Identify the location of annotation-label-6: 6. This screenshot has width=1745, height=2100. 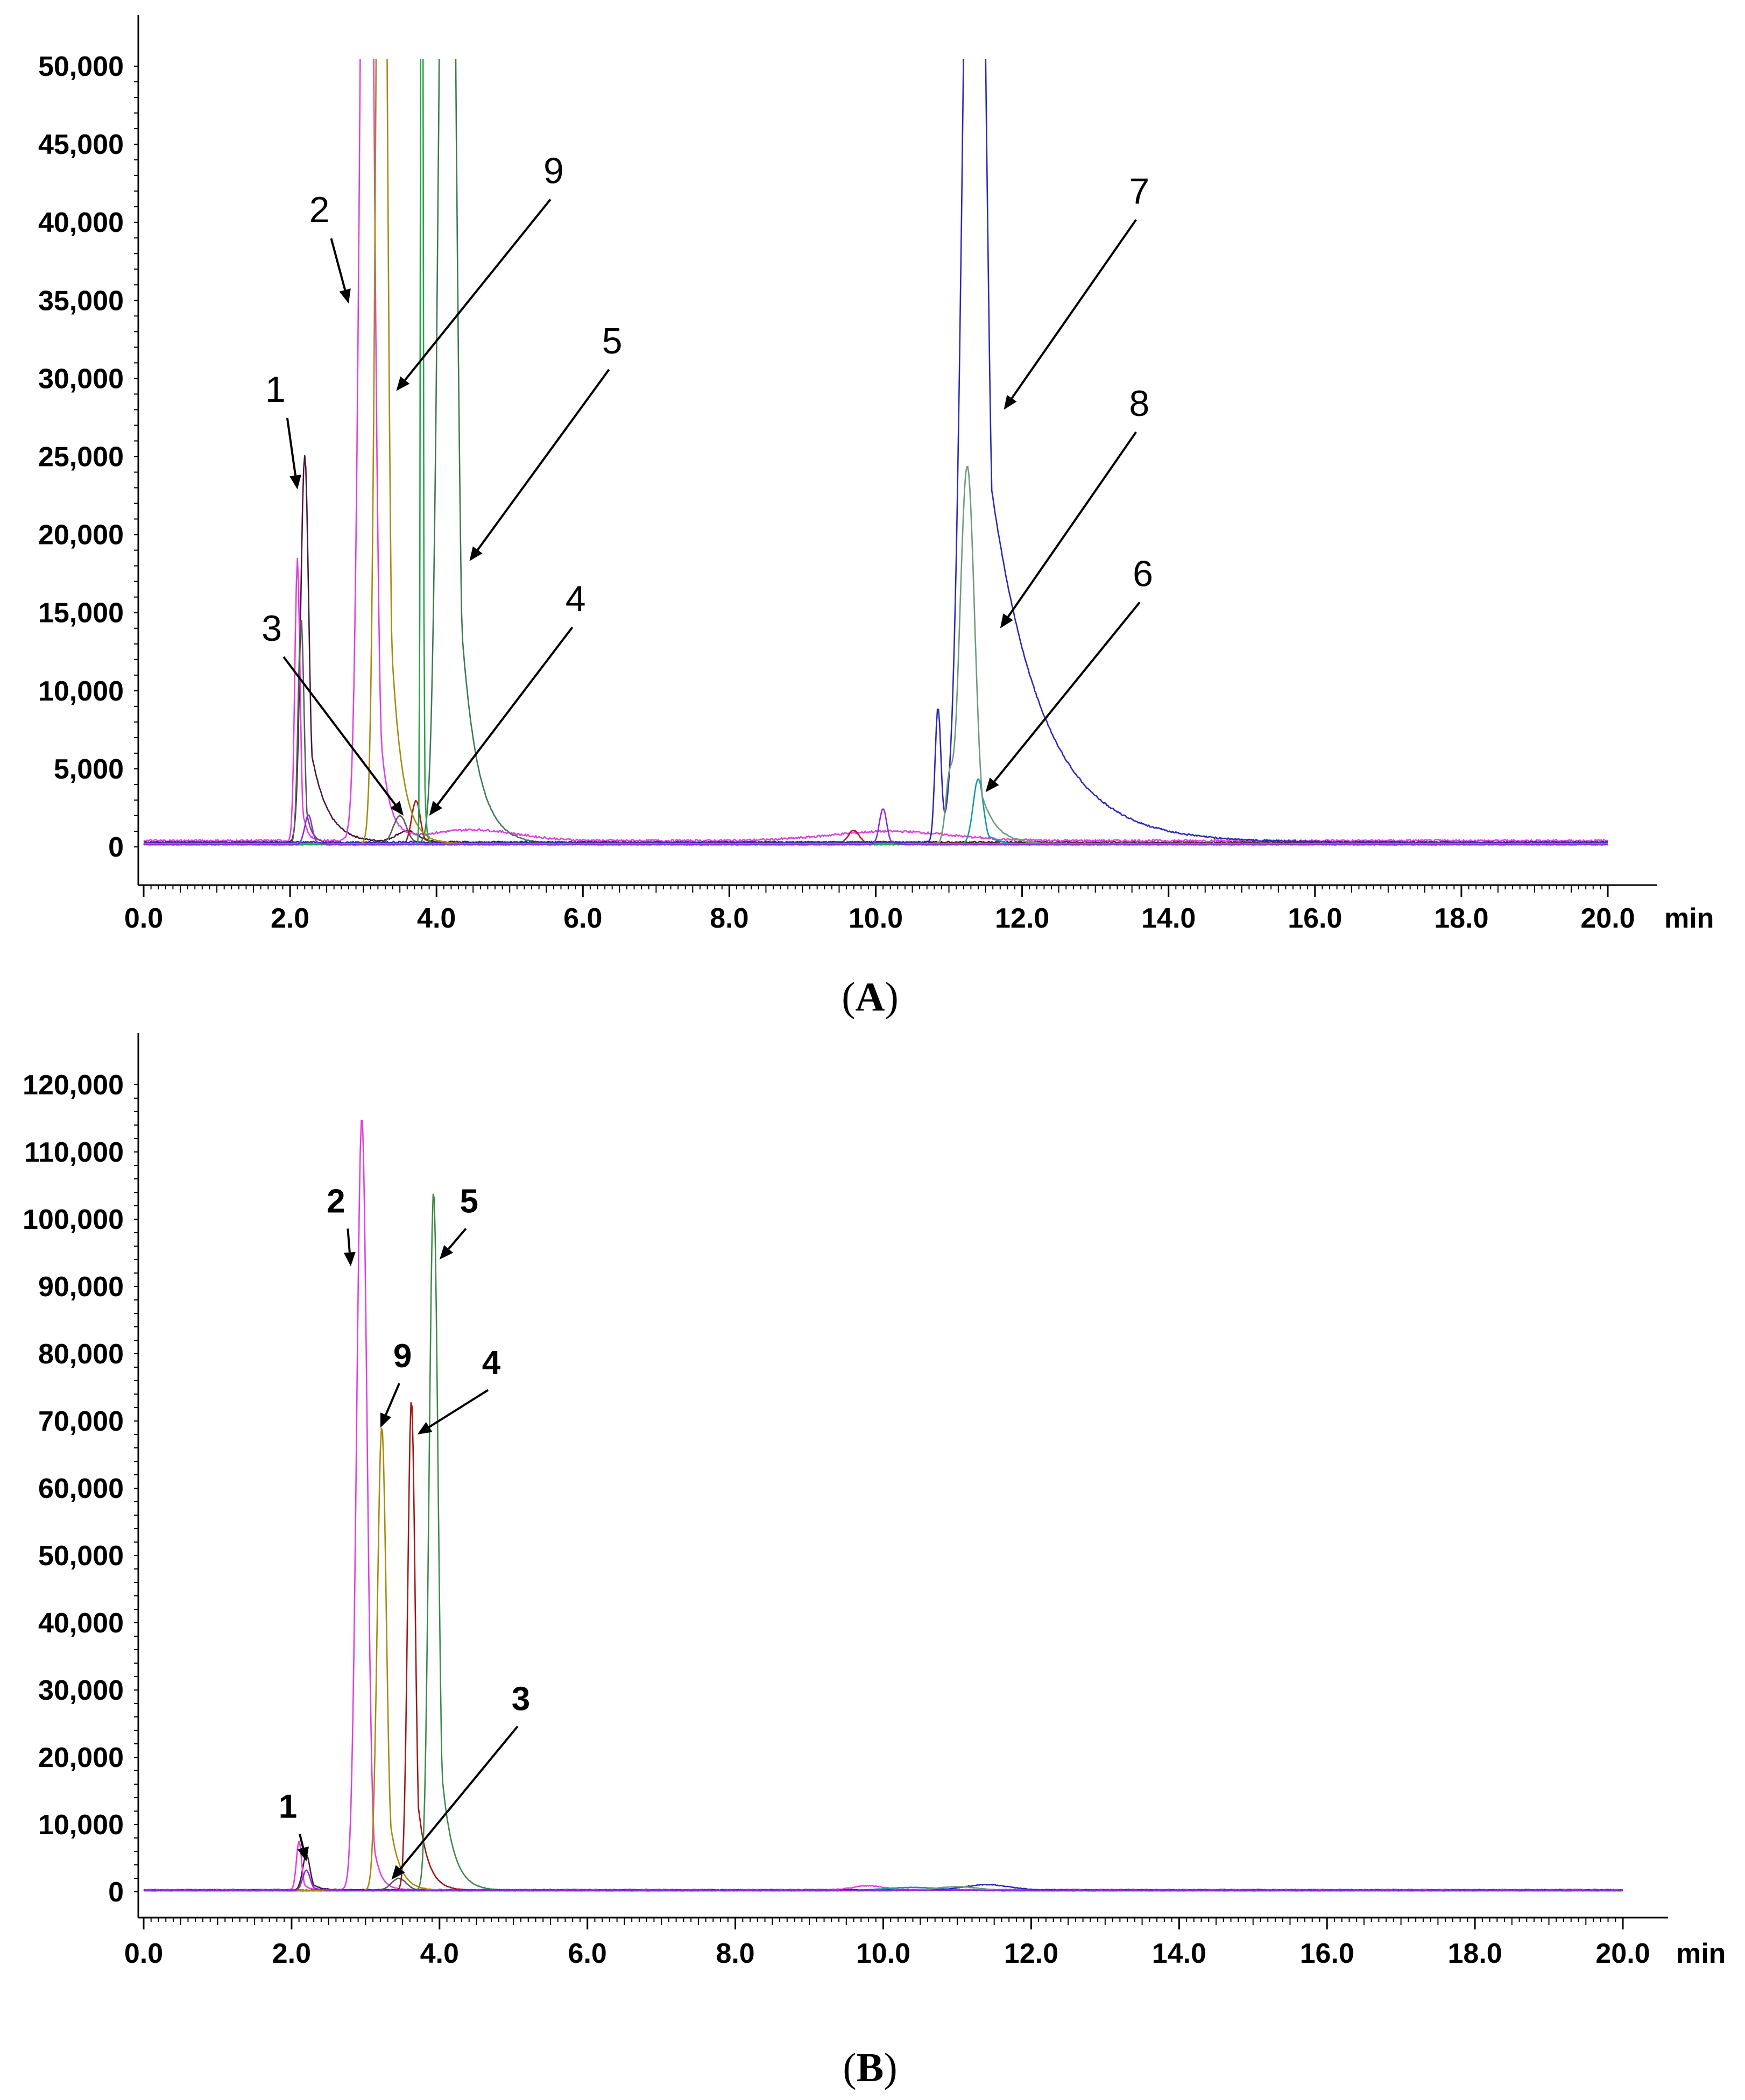
(1143, 573).